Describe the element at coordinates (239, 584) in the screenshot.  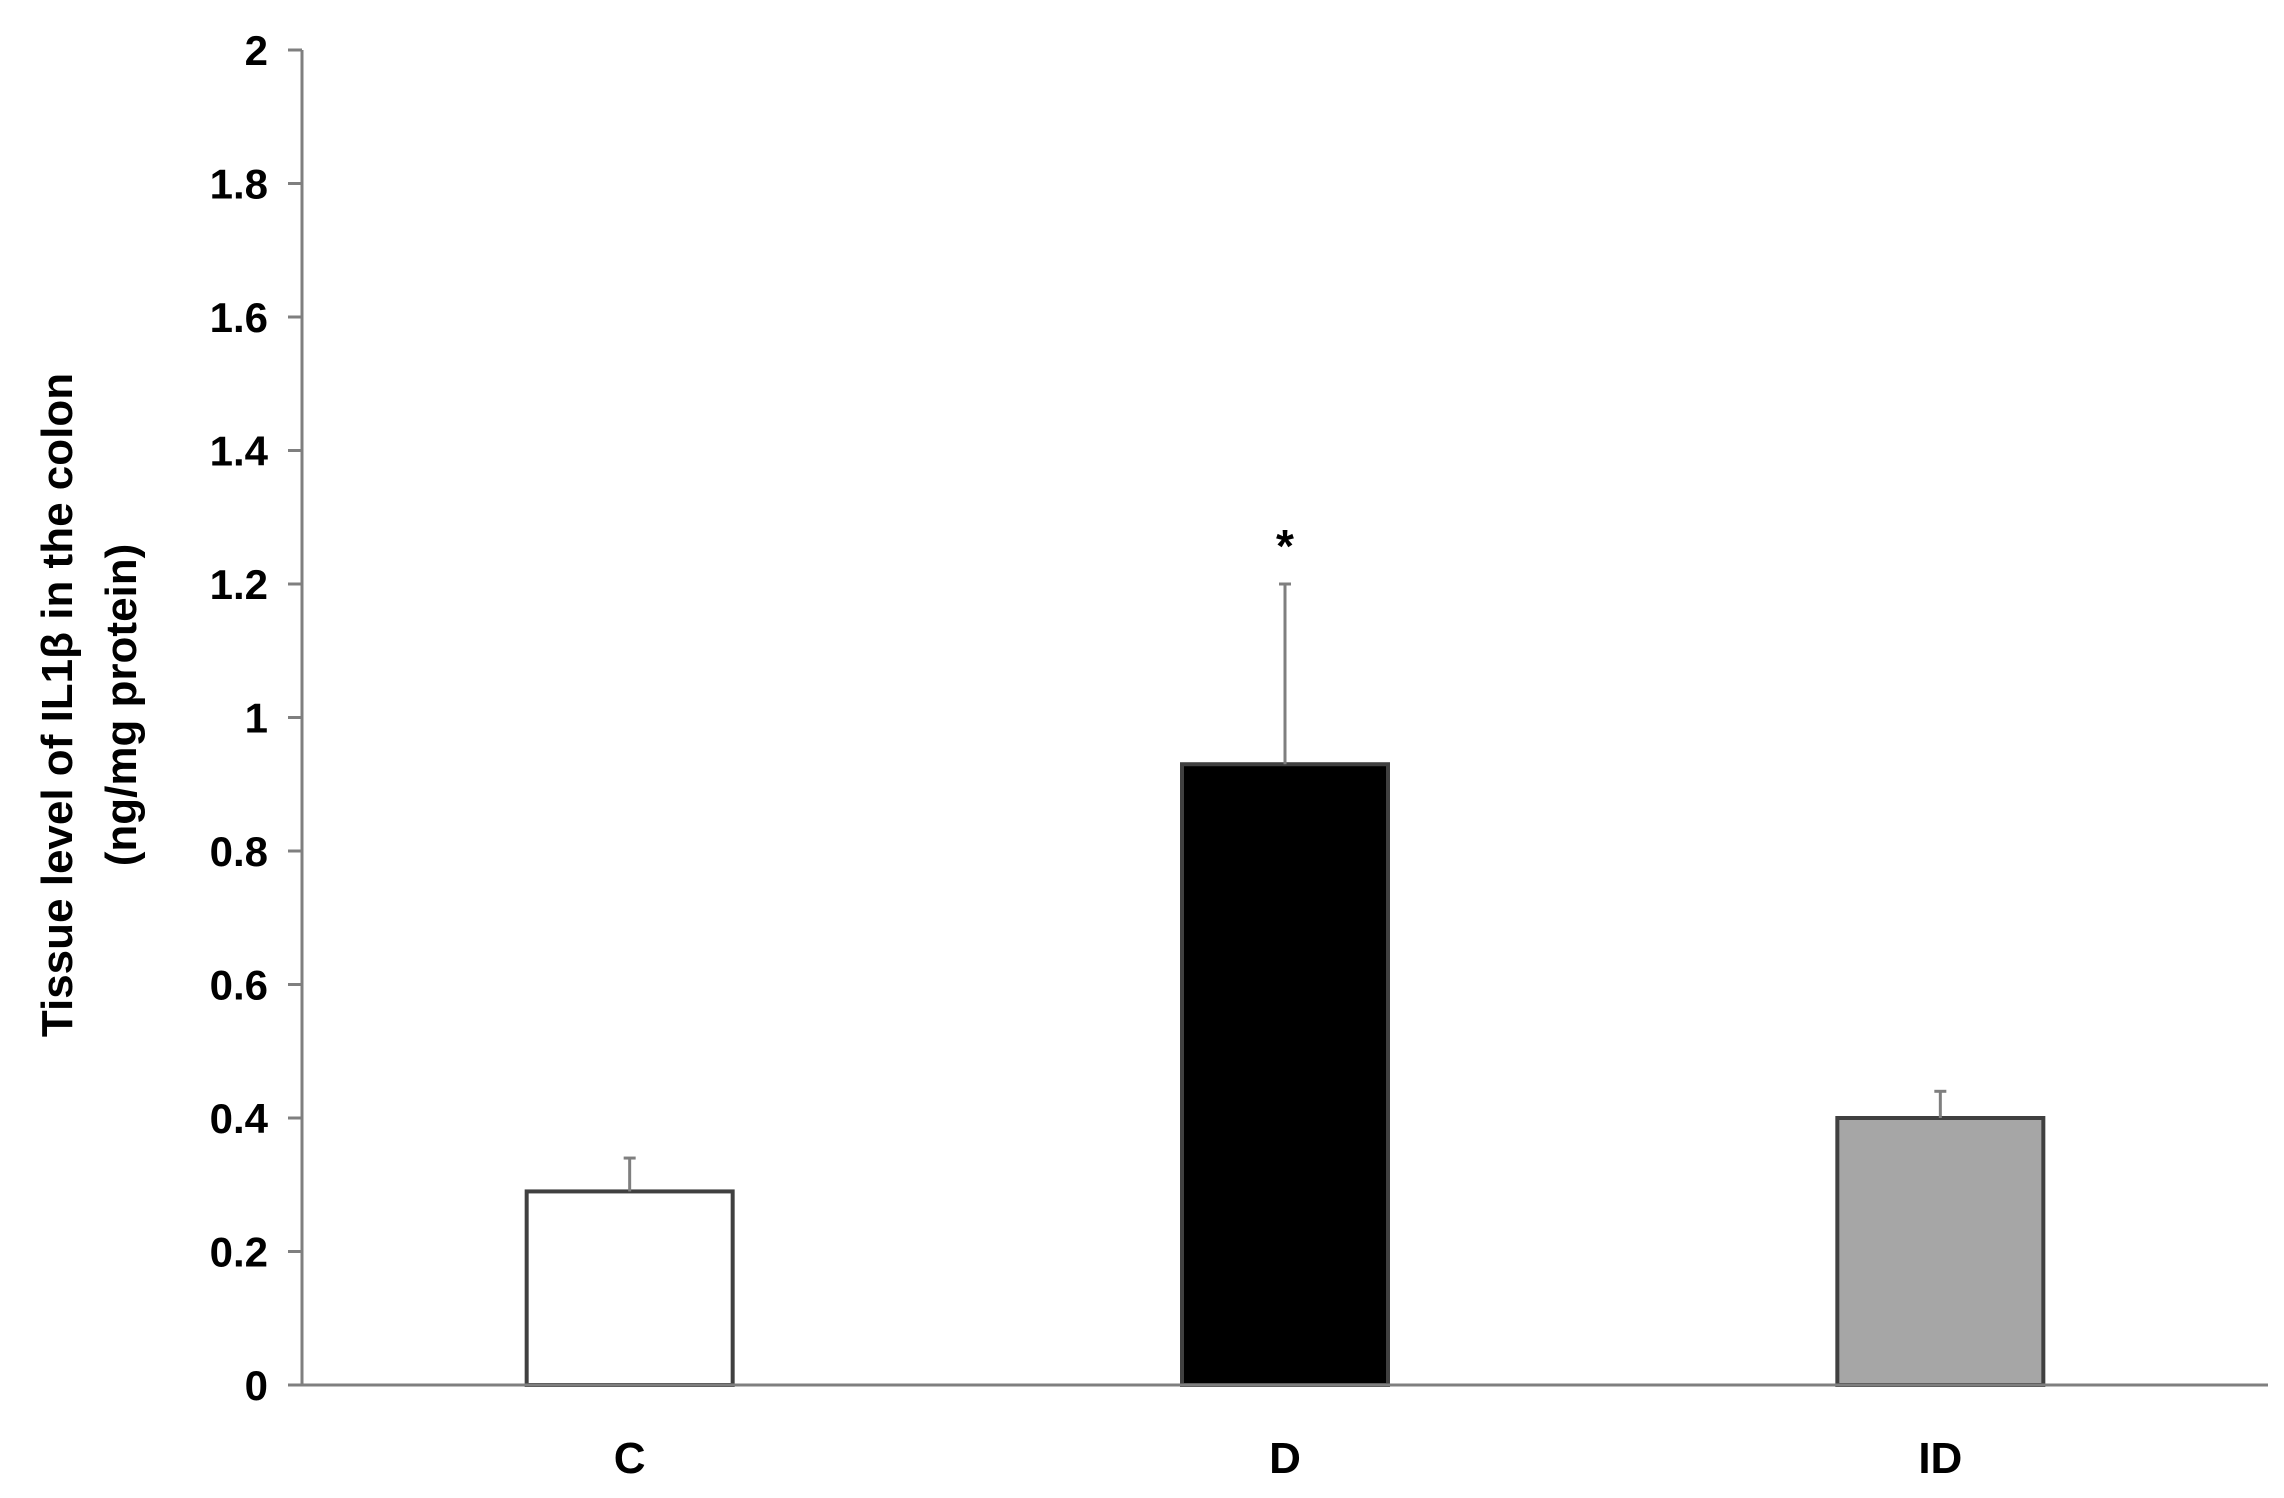
I see `y-tick-label: 1.2` at that location.